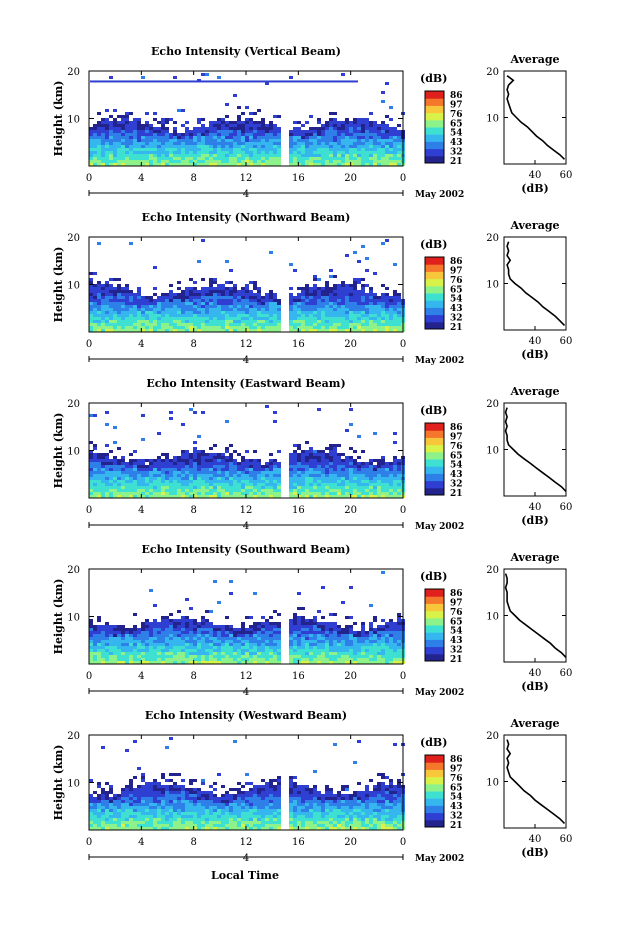 The width and height of the screenshot is (621, 929). Describe the element at coordinates (434, 491) in the screenshot. I see `colorbar-swatch` at that location.